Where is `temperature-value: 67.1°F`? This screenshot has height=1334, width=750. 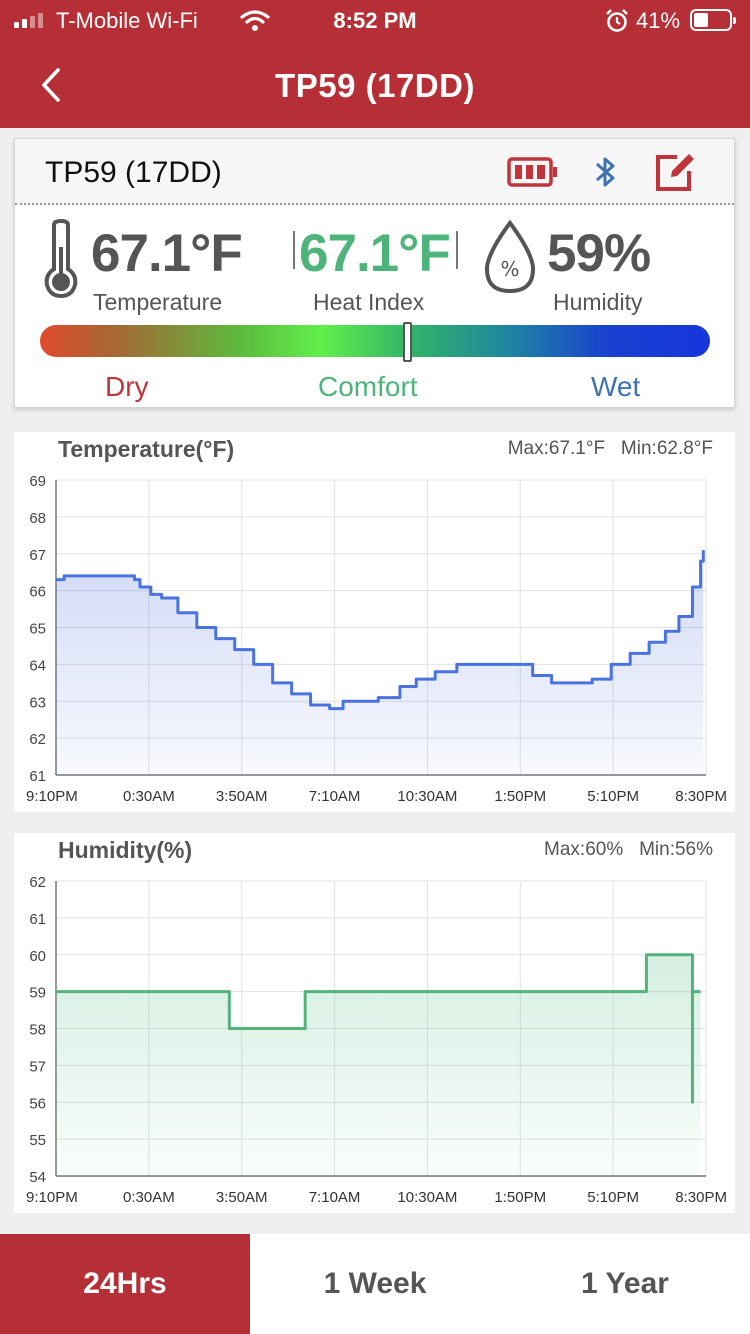
temperature-value: 67.1°F is located at coordinates (167, 253).